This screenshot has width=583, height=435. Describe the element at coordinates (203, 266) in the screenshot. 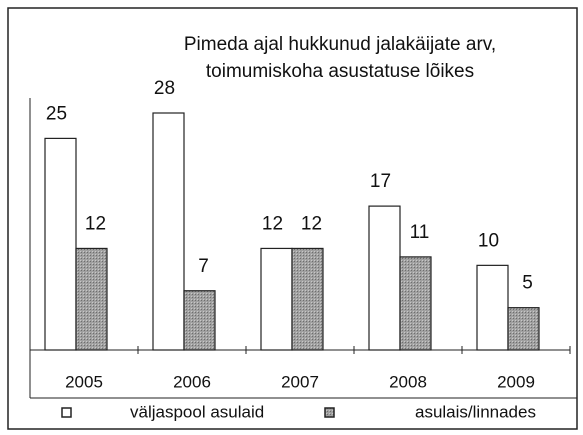

I see `value-label: 7` at that location.